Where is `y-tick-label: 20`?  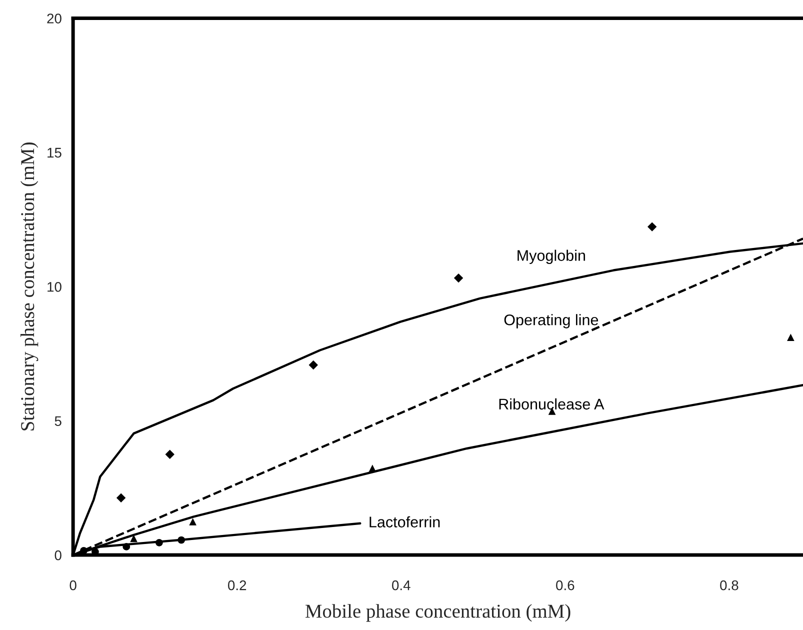 y-tick-label: 20 is located at coordinates (54, 19).